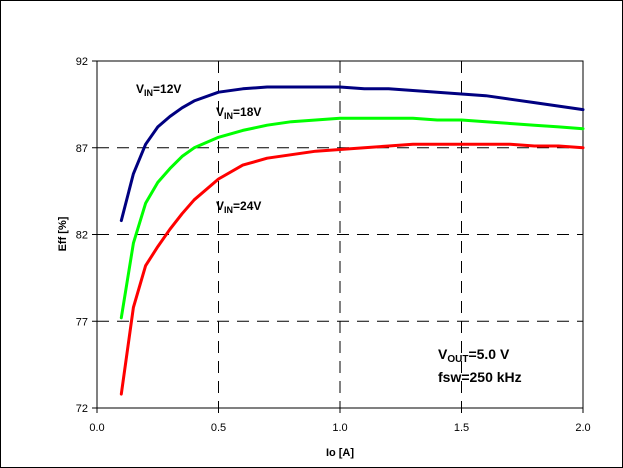  Describe the element at coordinates (480, 377) in the screenshot. I see `fsw-annotation: fsw=250 kHz` at that location.